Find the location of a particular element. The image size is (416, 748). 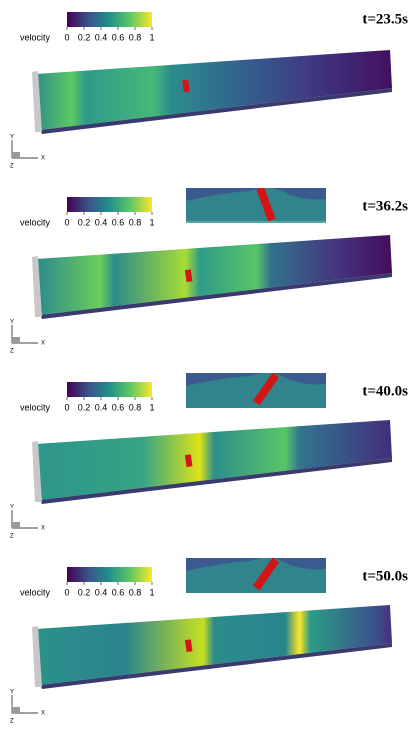

time-label: t=50.0s is located at coordinates (385, 576).